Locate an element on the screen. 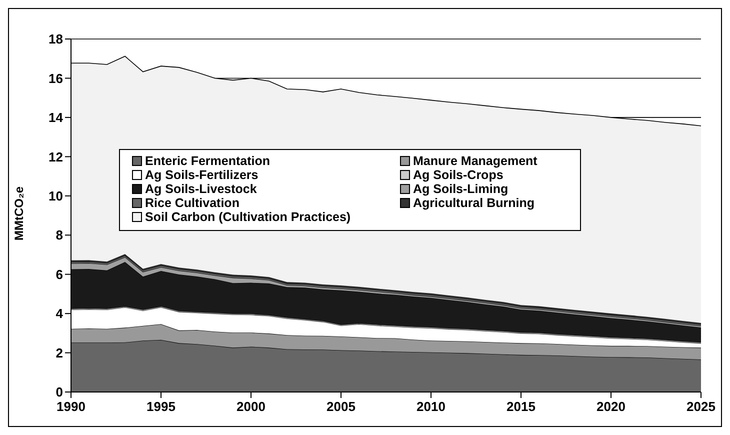 This screenshot has width=730, height=435. legend-label: Rice Cultivation is located at coordinates (192, 203).